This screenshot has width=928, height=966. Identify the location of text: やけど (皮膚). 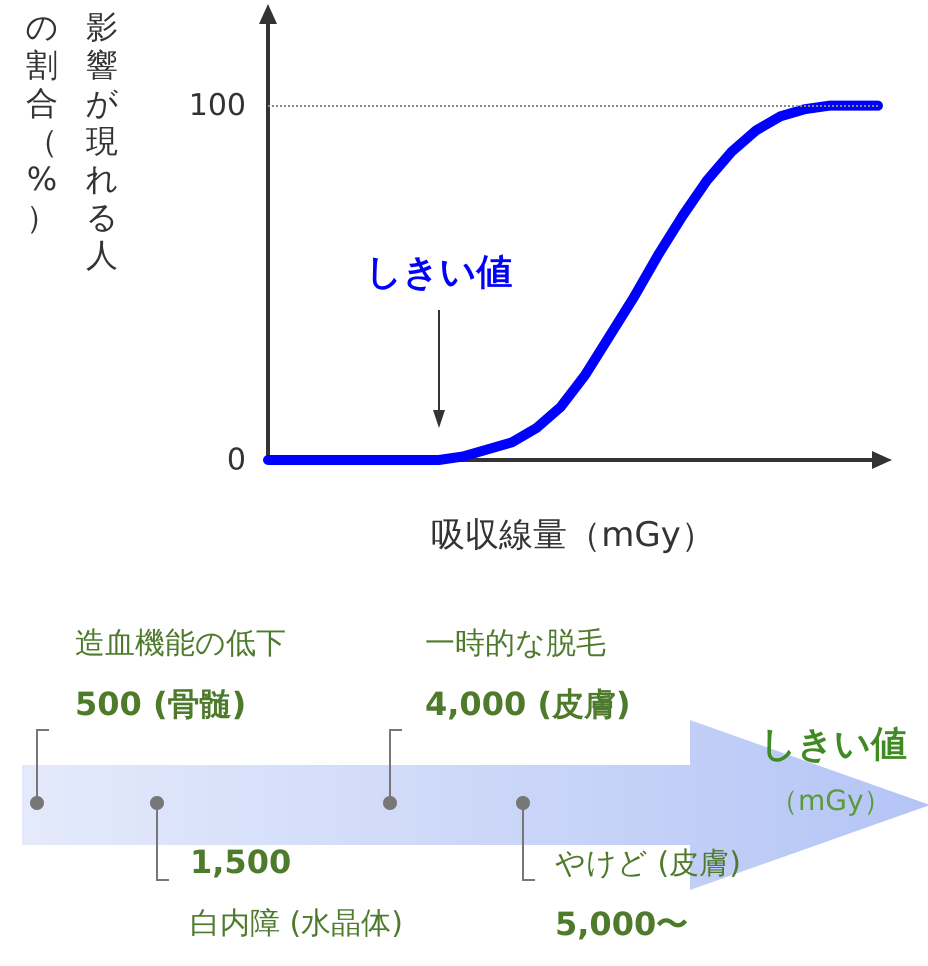
(648, 864).